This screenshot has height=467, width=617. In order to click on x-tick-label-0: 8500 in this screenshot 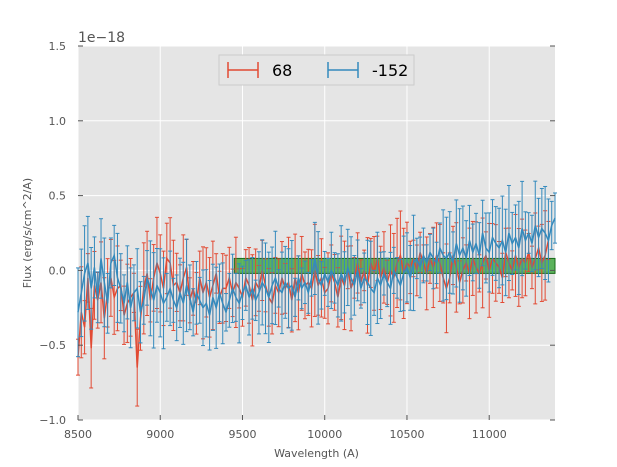, I will do `click(78, 434)`.